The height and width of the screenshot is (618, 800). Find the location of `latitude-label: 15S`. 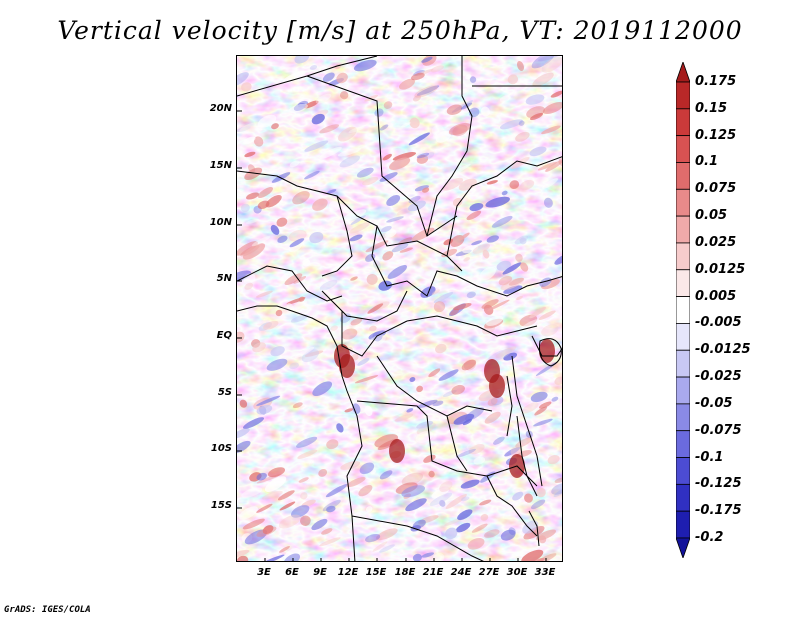

latitude-label: 15S is located at coordinates (221, 505).